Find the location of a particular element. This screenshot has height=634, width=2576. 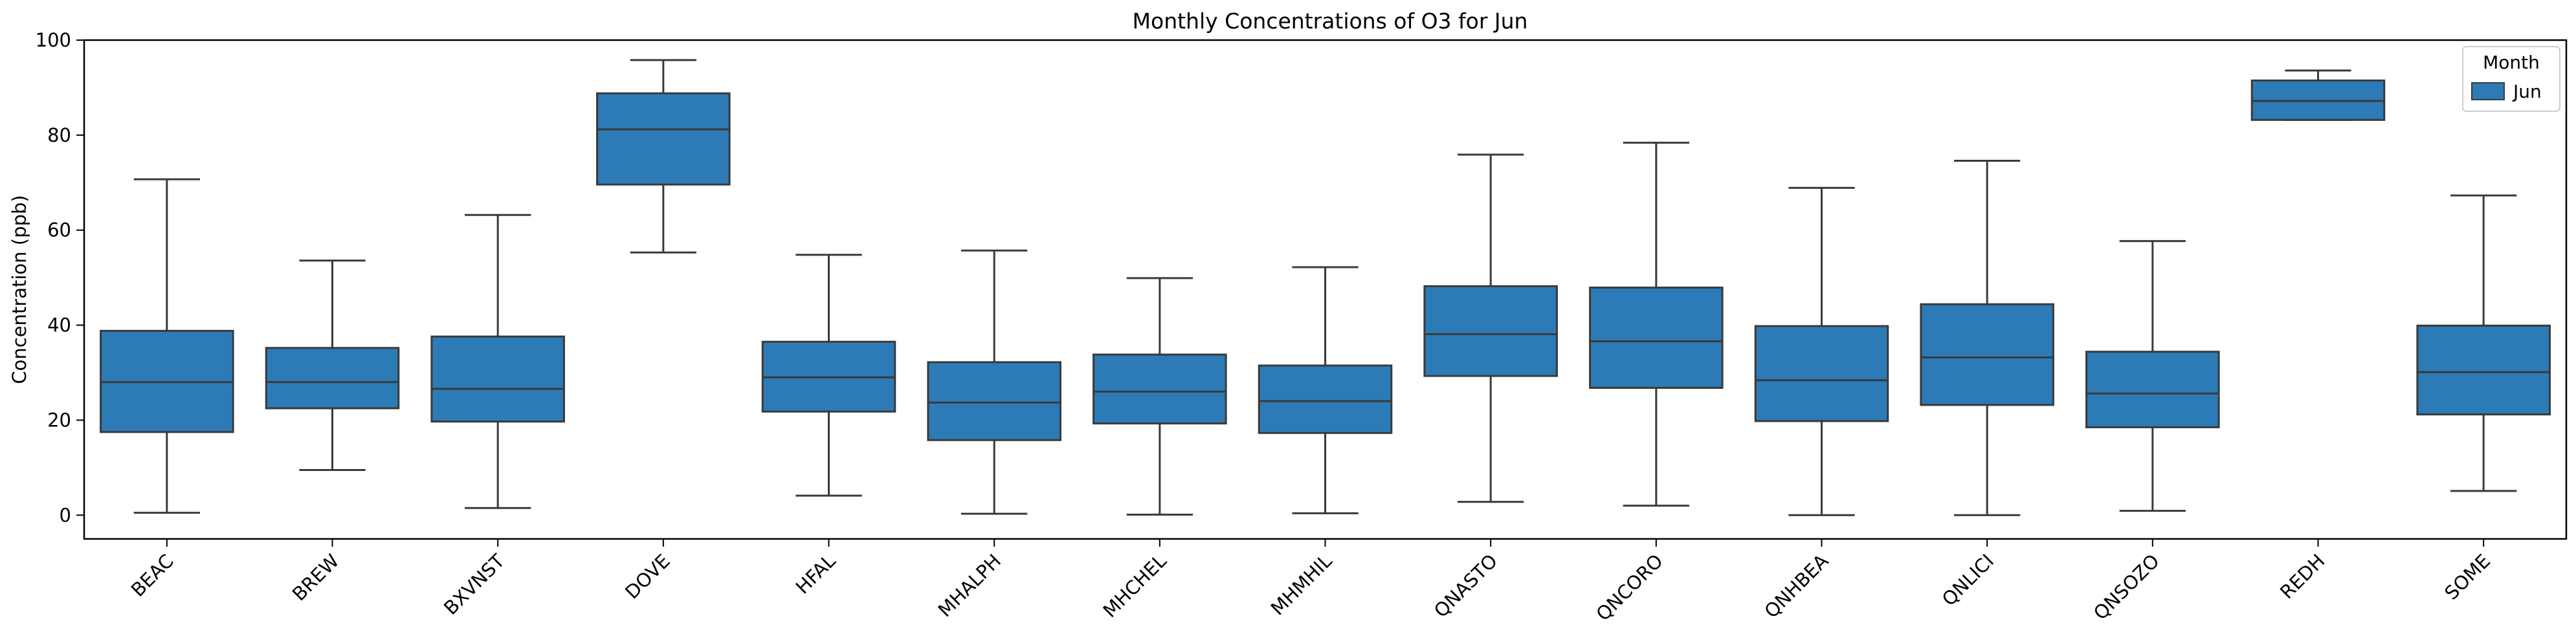

y-tick-label: 80 is located at coordinates (59, 135).